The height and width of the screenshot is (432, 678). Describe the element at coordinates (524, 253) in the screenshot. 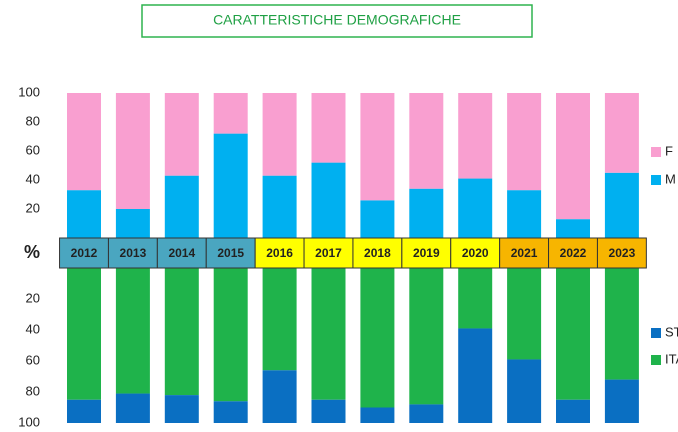

I see `x-tick-label: 2021` at that location.